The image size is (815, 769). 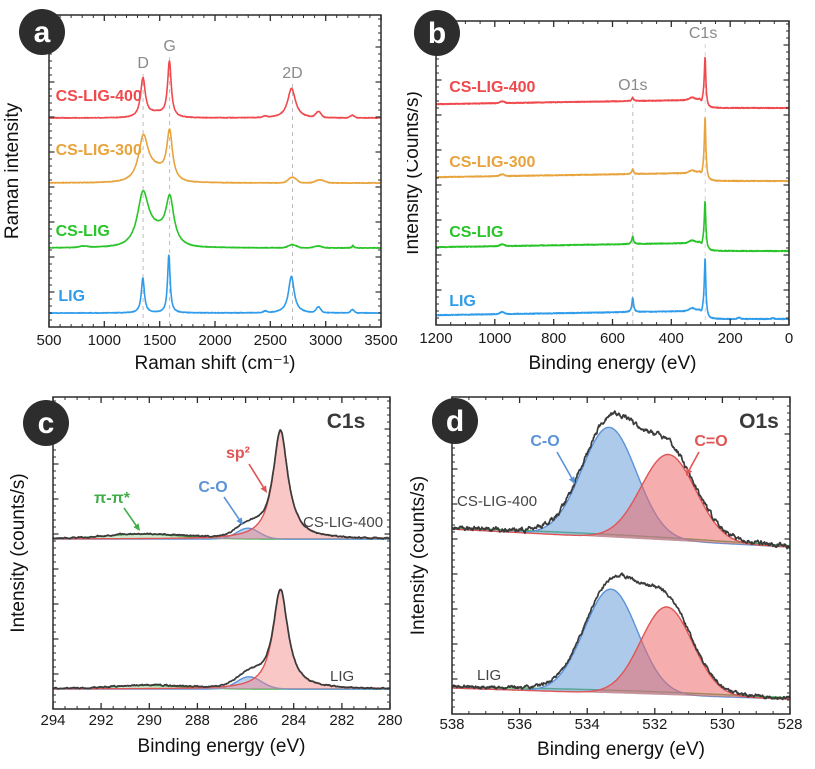 I want to click on panel-badge-letter: d, so click(x=455, y=421).